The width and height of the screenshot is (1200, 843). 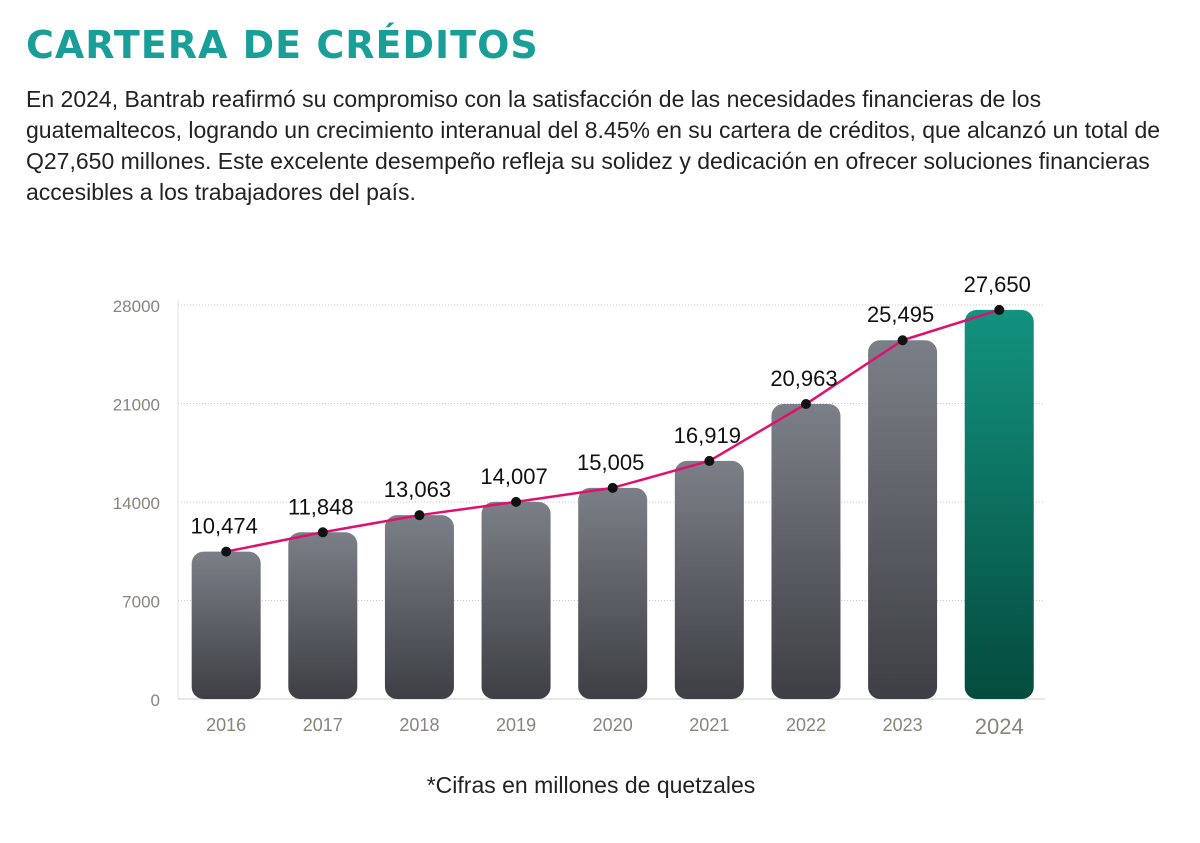 I want to click on y-tick-label: 21000, so click(x=136, y=405).